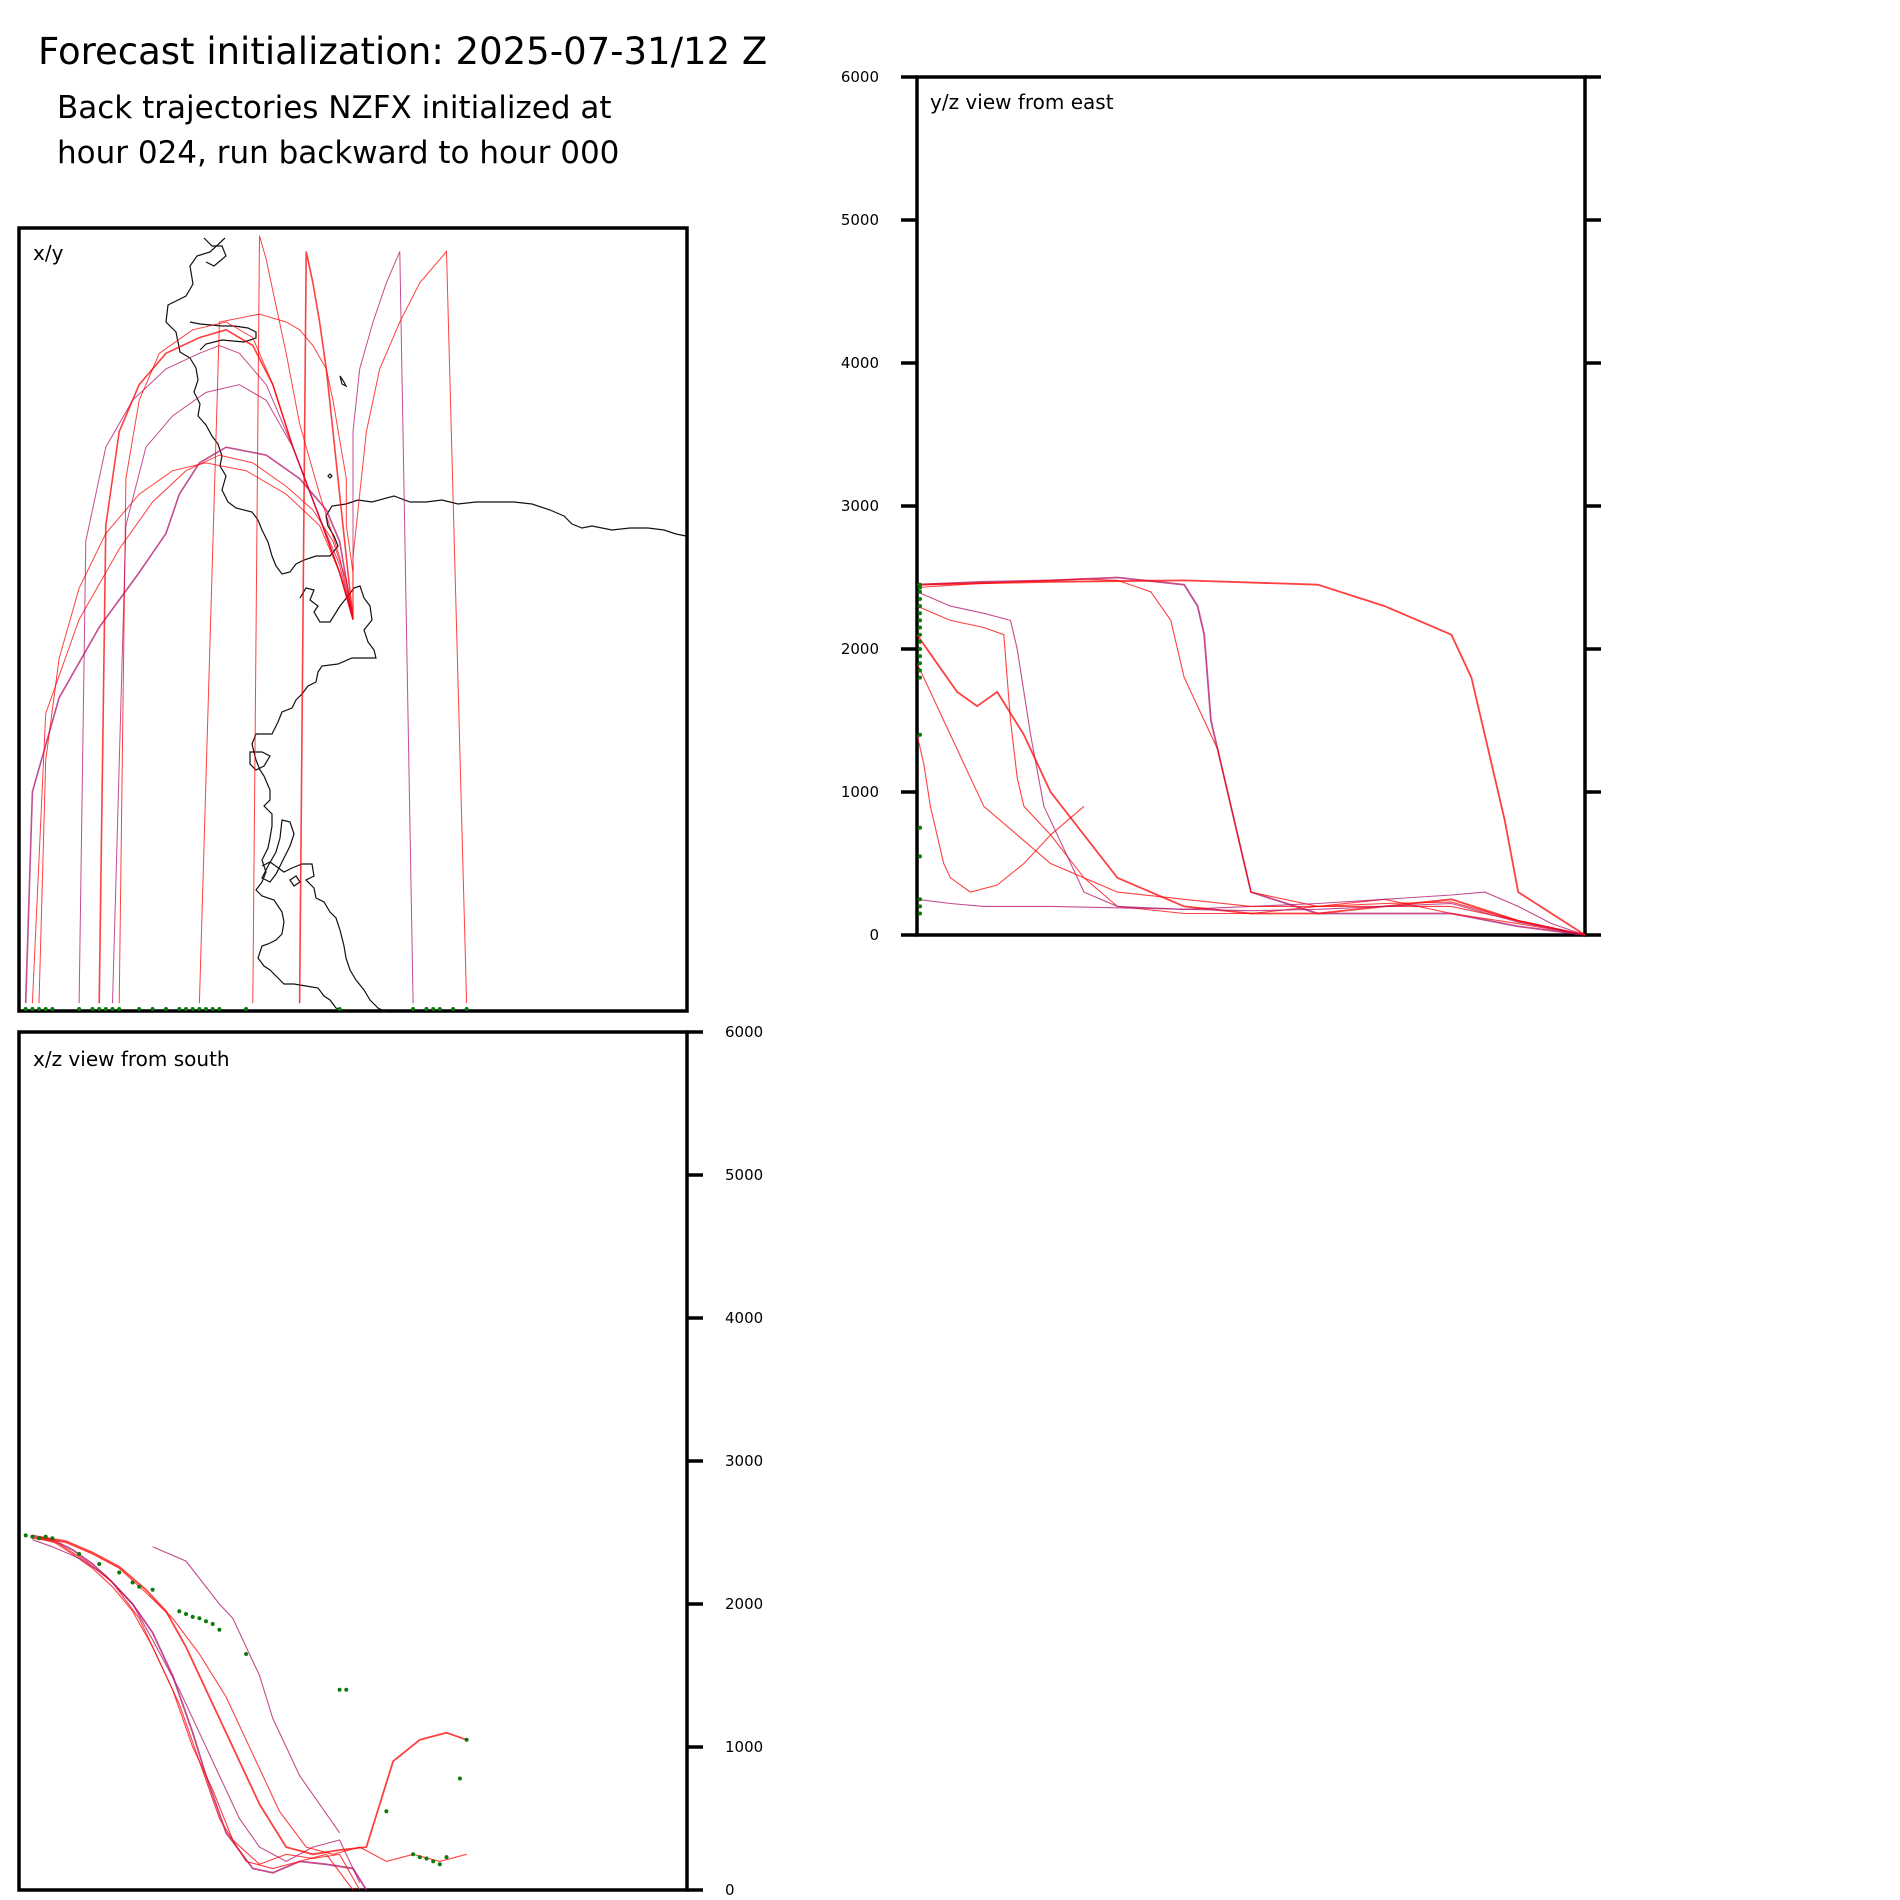 The width and height of the screenshot is (1900, 1900). Describe the element at coordinates (920, 749) in the screenshot. I see `yz-start-markers` at that location.